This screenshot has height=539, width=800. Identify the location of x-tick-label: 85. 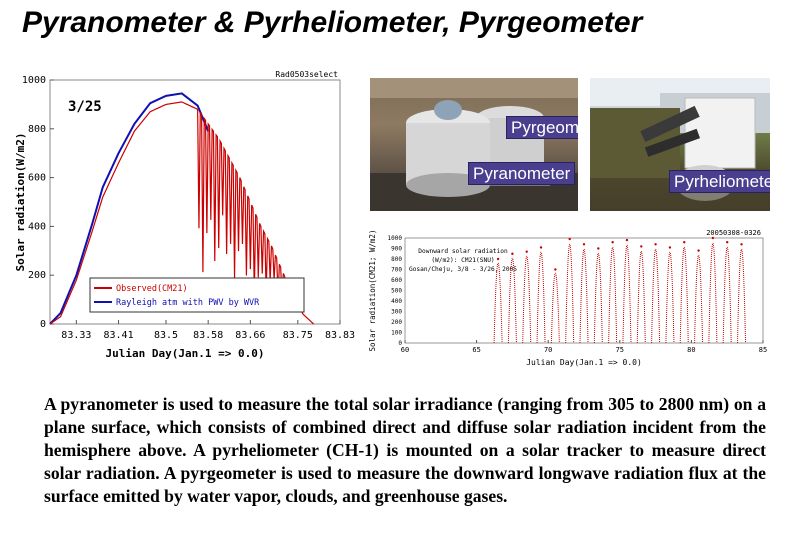
(763, 350).